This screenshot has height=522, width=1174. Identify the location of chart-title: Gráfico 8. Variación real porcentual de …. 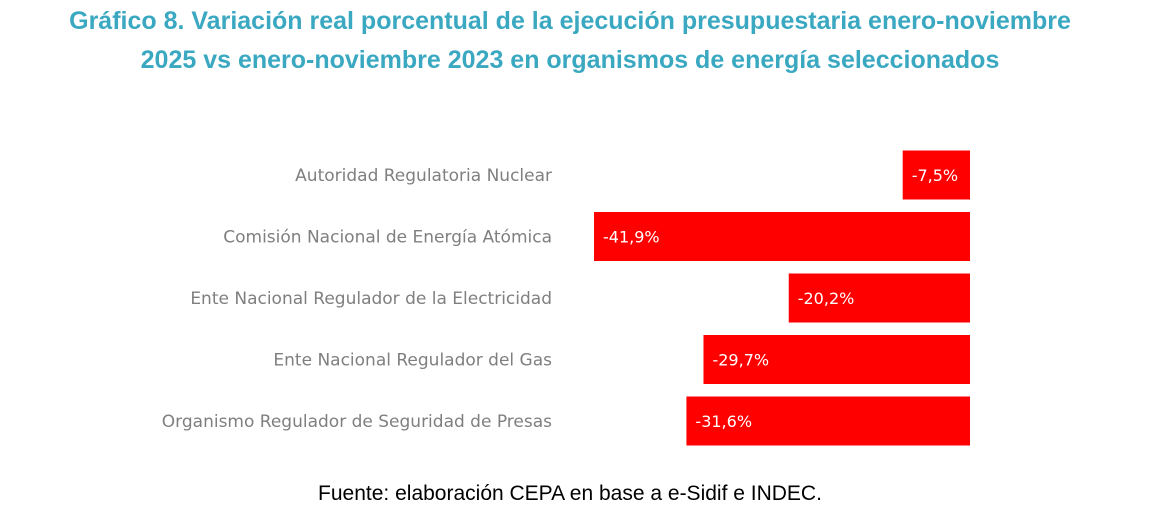
(570, 40).